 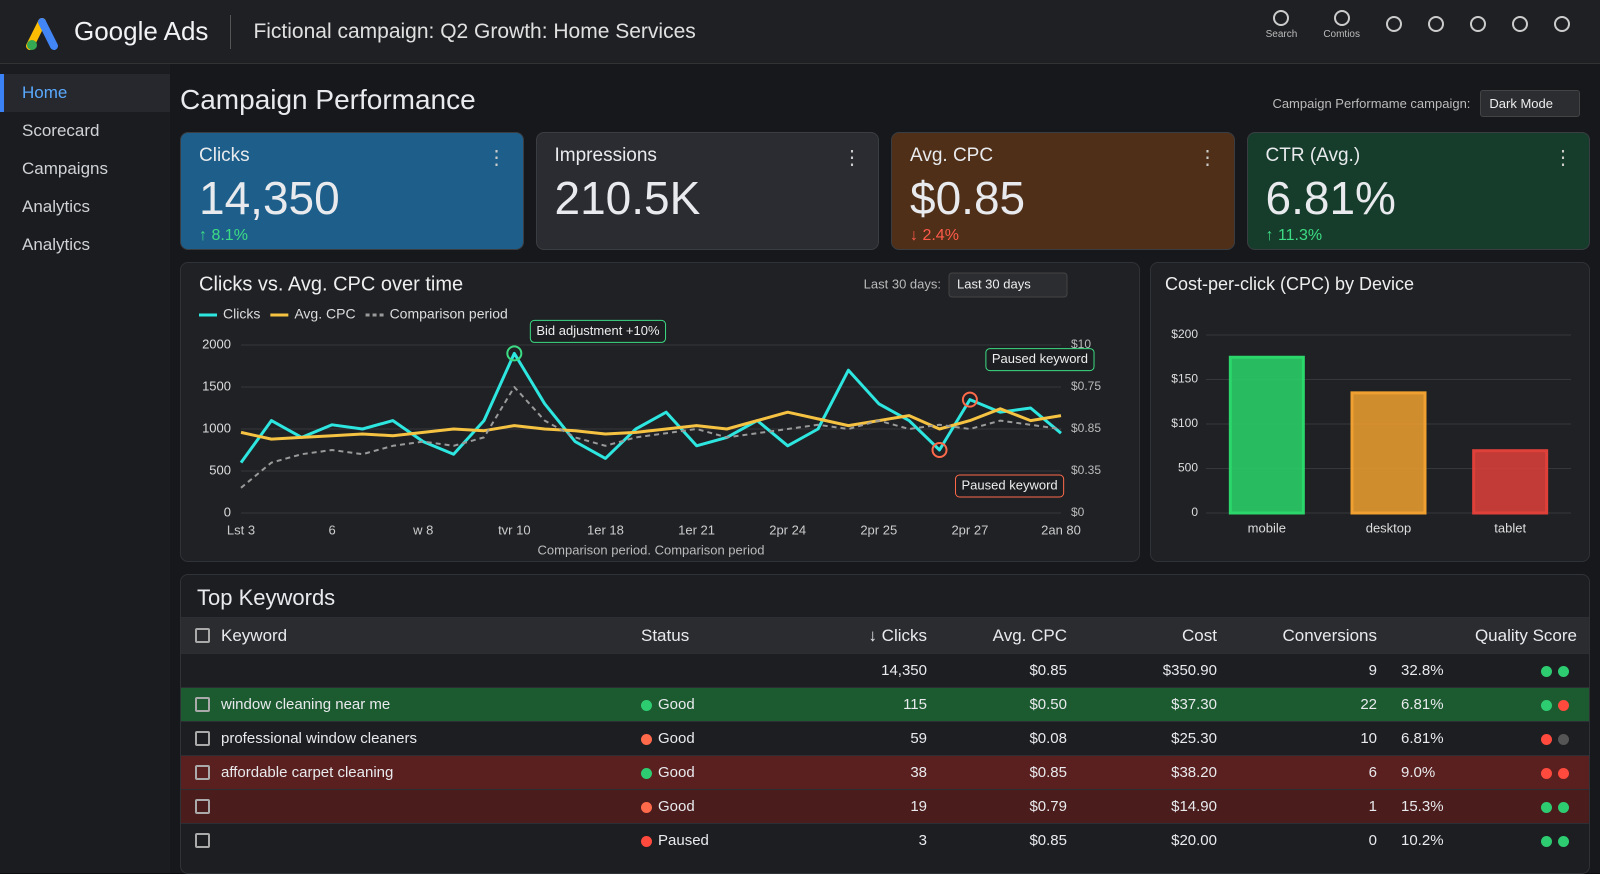 What do you see at coordinates (968, 198) in the screenshot?
I see `kpi-value: $0.85` at bounding box center [968, 198].